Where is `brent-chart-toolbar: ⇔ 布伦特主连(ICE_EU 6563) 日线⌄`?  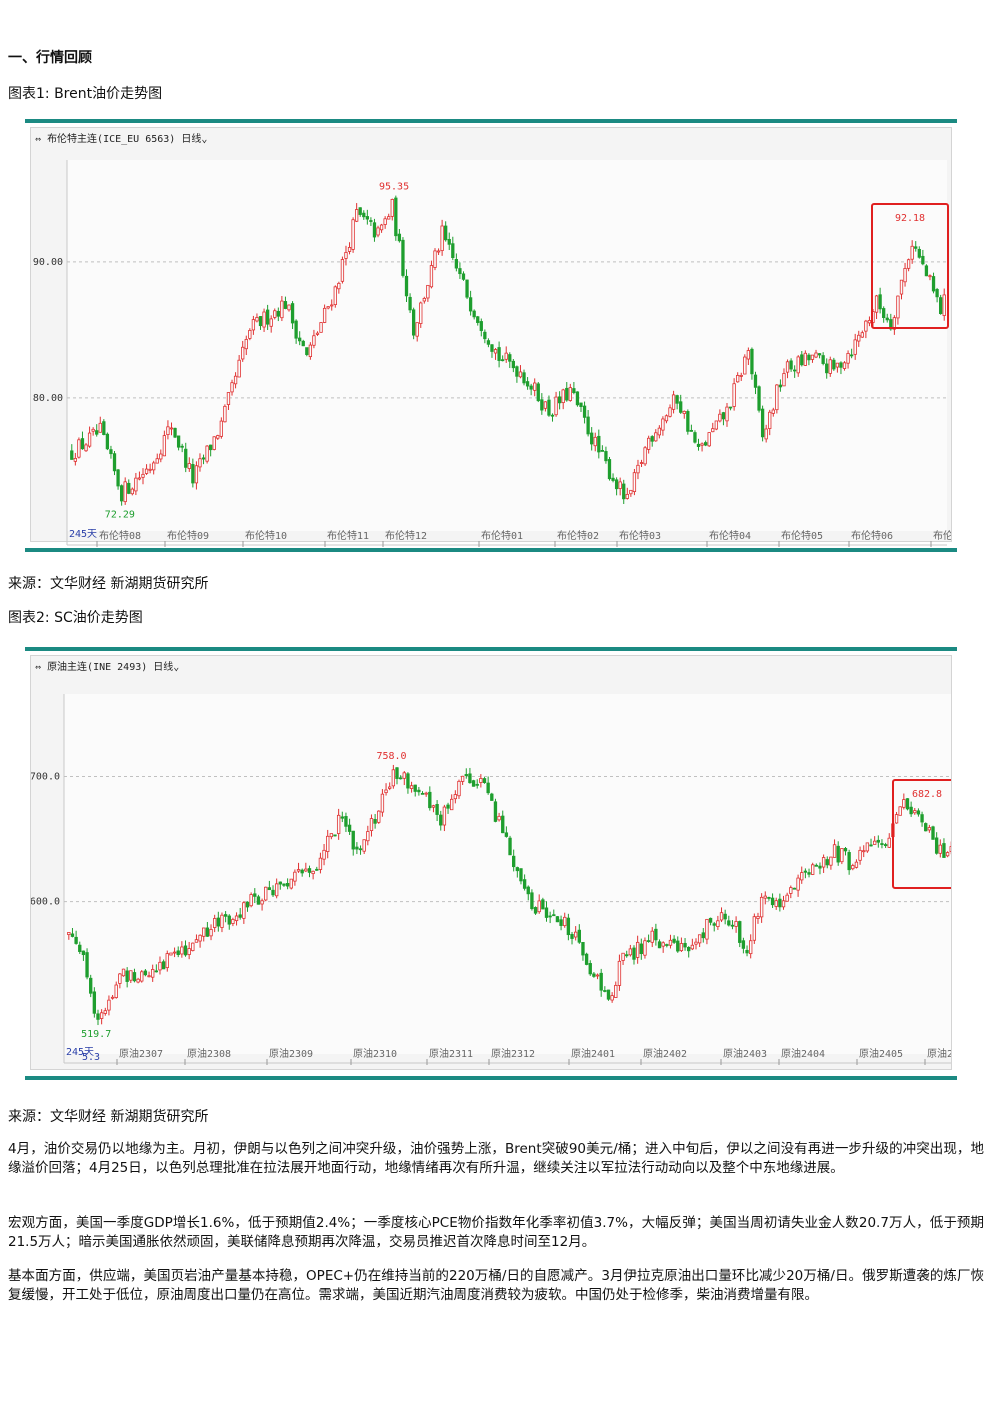 brent-chart-toolbar: ⇔ 布伦特主连(ICE_EU 6563) 日线⌄ is located at coordinates (121, 137).